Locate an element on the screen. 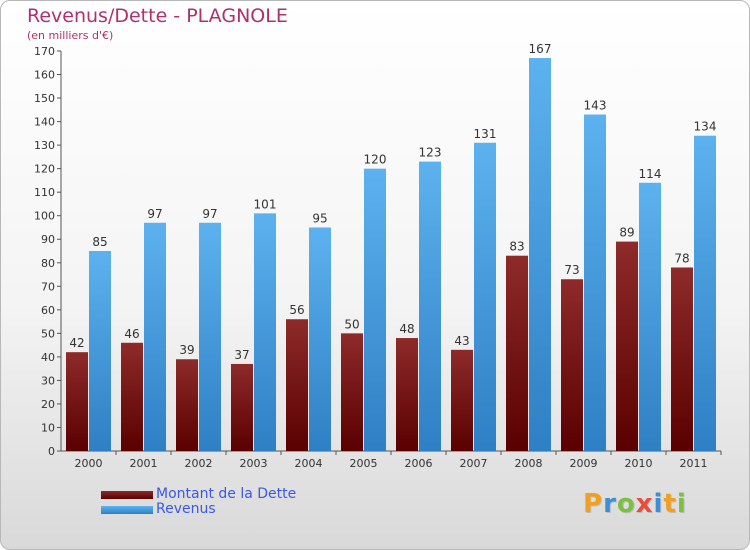  x-tick-label: 2011 is located at coordinates (694, 463).